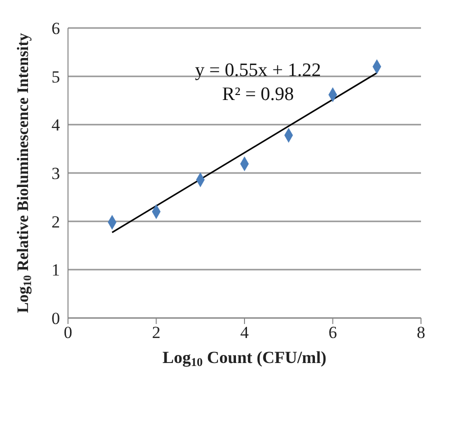 This screenshot has width=449, height=425. What do you see at coordinates (245, 332) in the screenshot?
I see `x-tick-label: 4` at bounding box center [245, 332].